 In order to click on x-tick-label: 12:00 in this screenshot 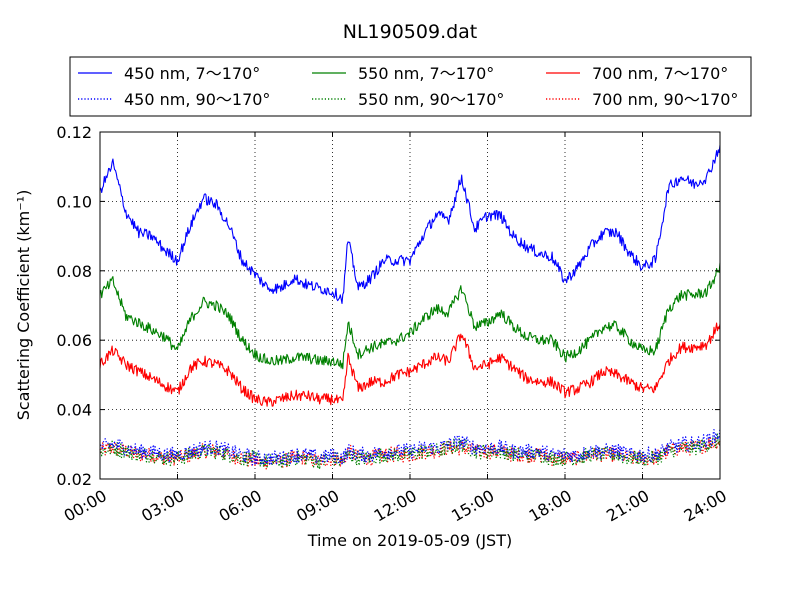, I will do `click(395, 506)`.